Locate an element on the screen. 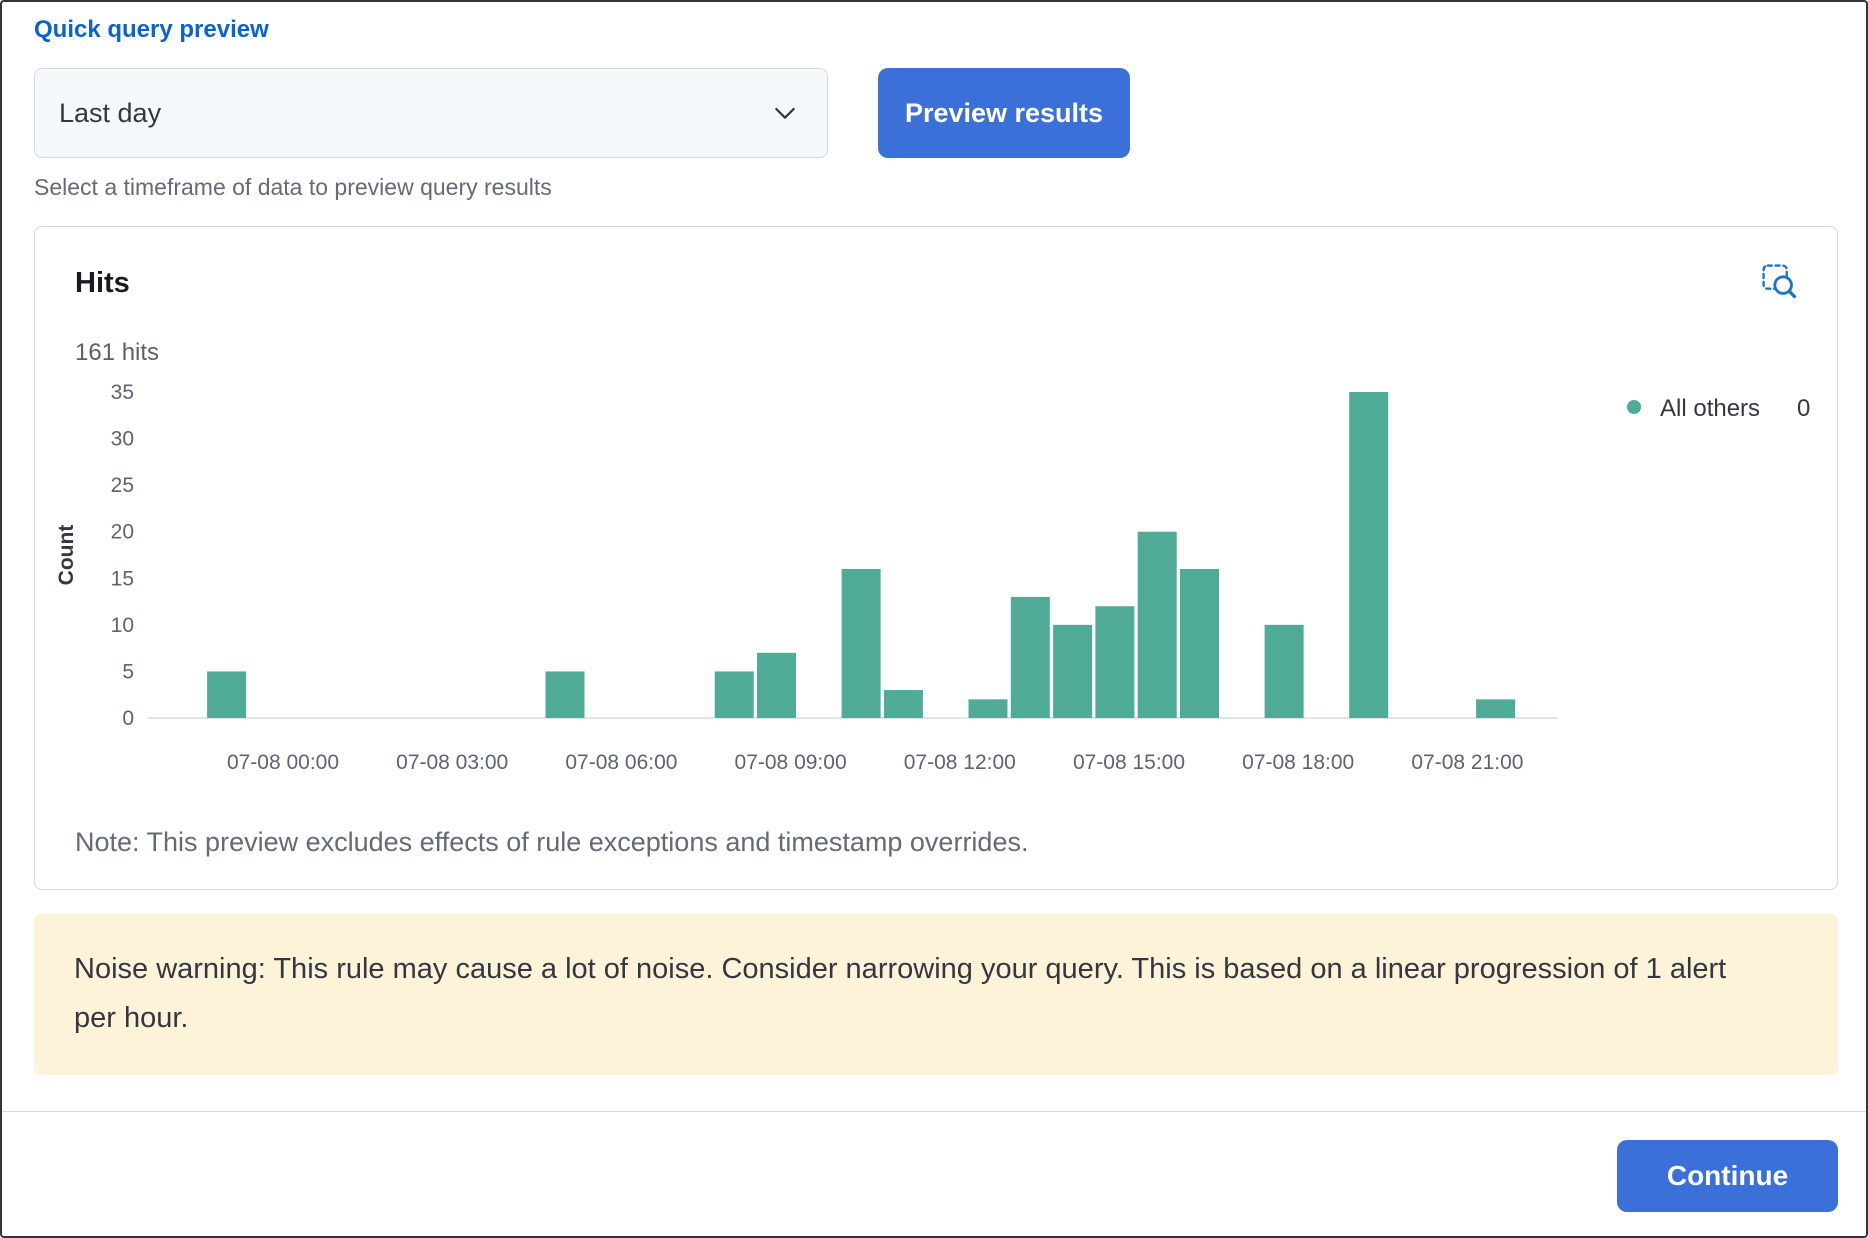 Image resolution: width=1868 pixels, height=1238 pixels. x-tick-label: 07-08 15:00 is located at coordinates (1129, 762).